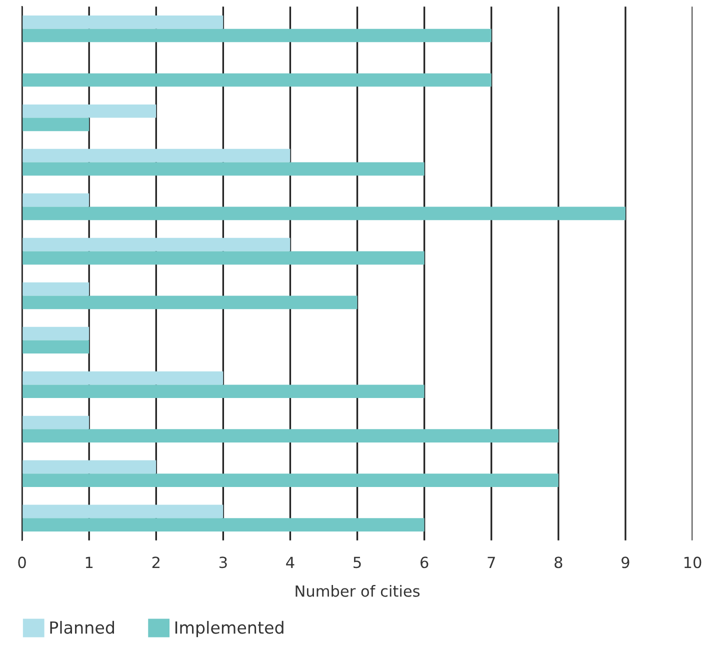  What do you see at coordinates (357, 562) in the screenshot?
I see `x-tick-label: 5` at bounding box center [357, 562].